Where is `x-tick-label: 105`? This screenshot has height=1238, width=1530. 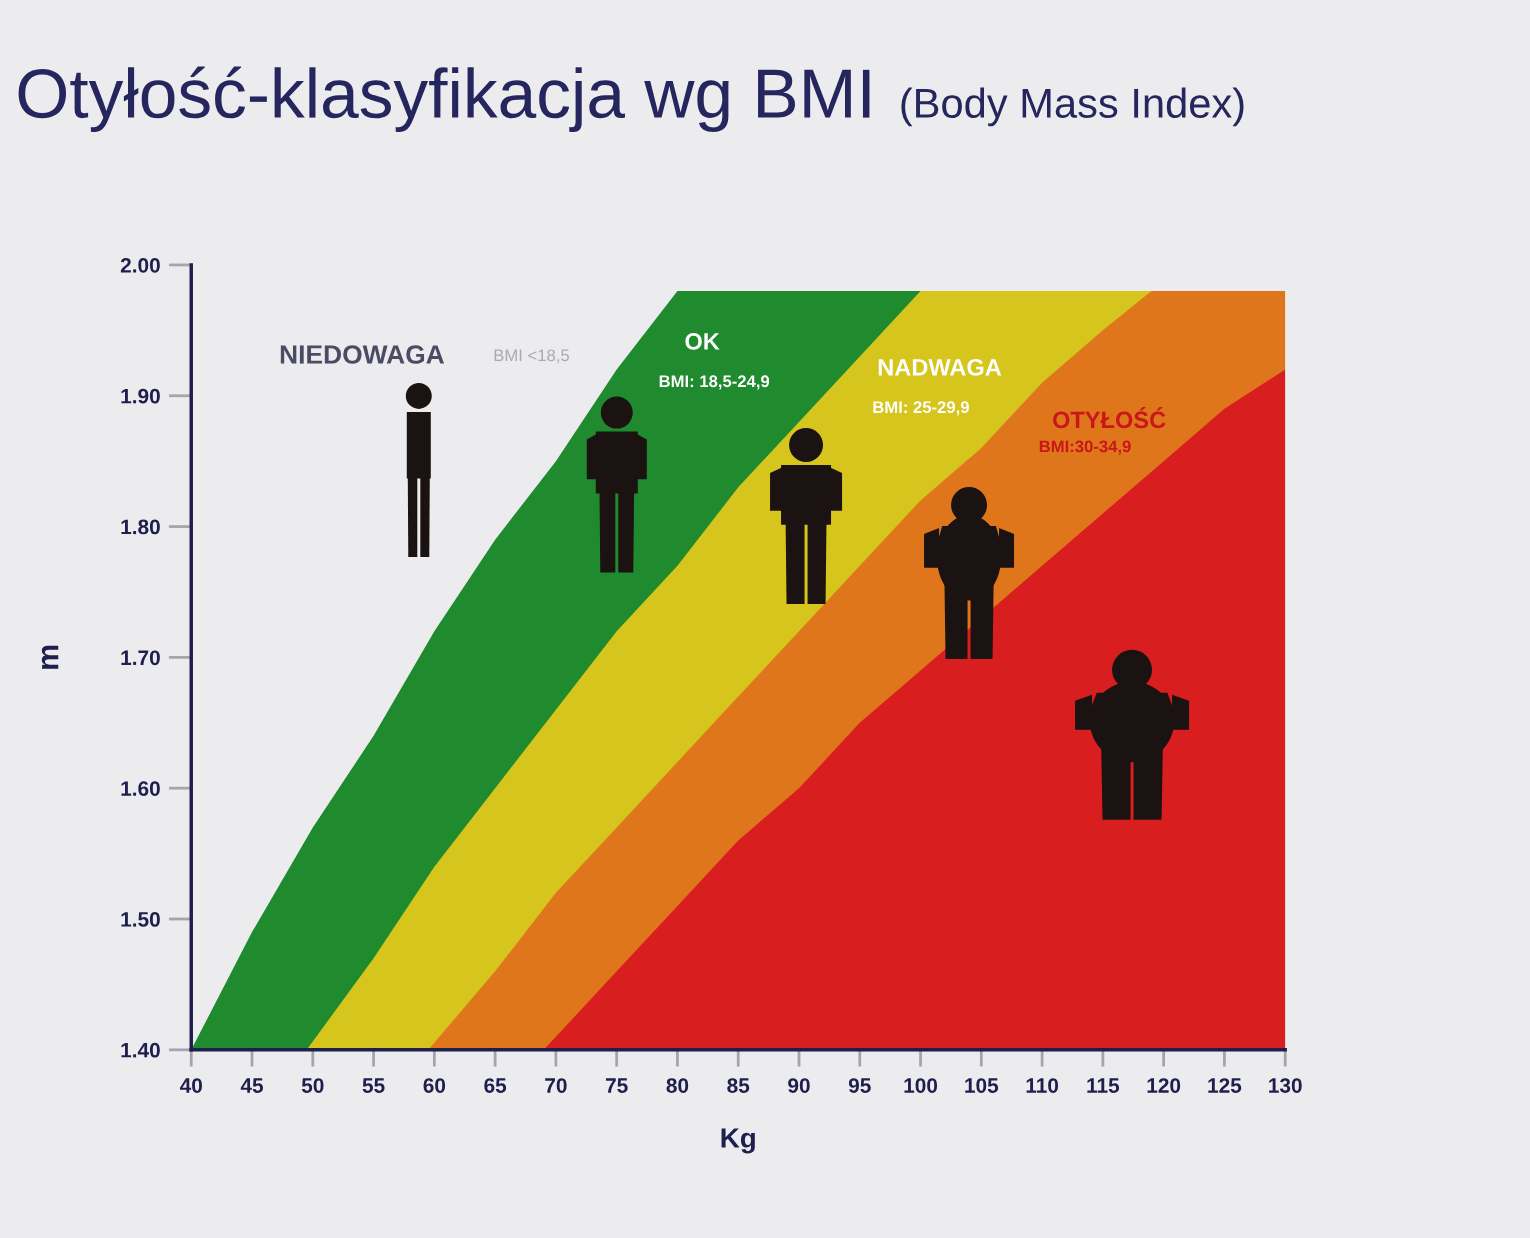 x-tick-label: 105 is located at coordinates (982, 1085).